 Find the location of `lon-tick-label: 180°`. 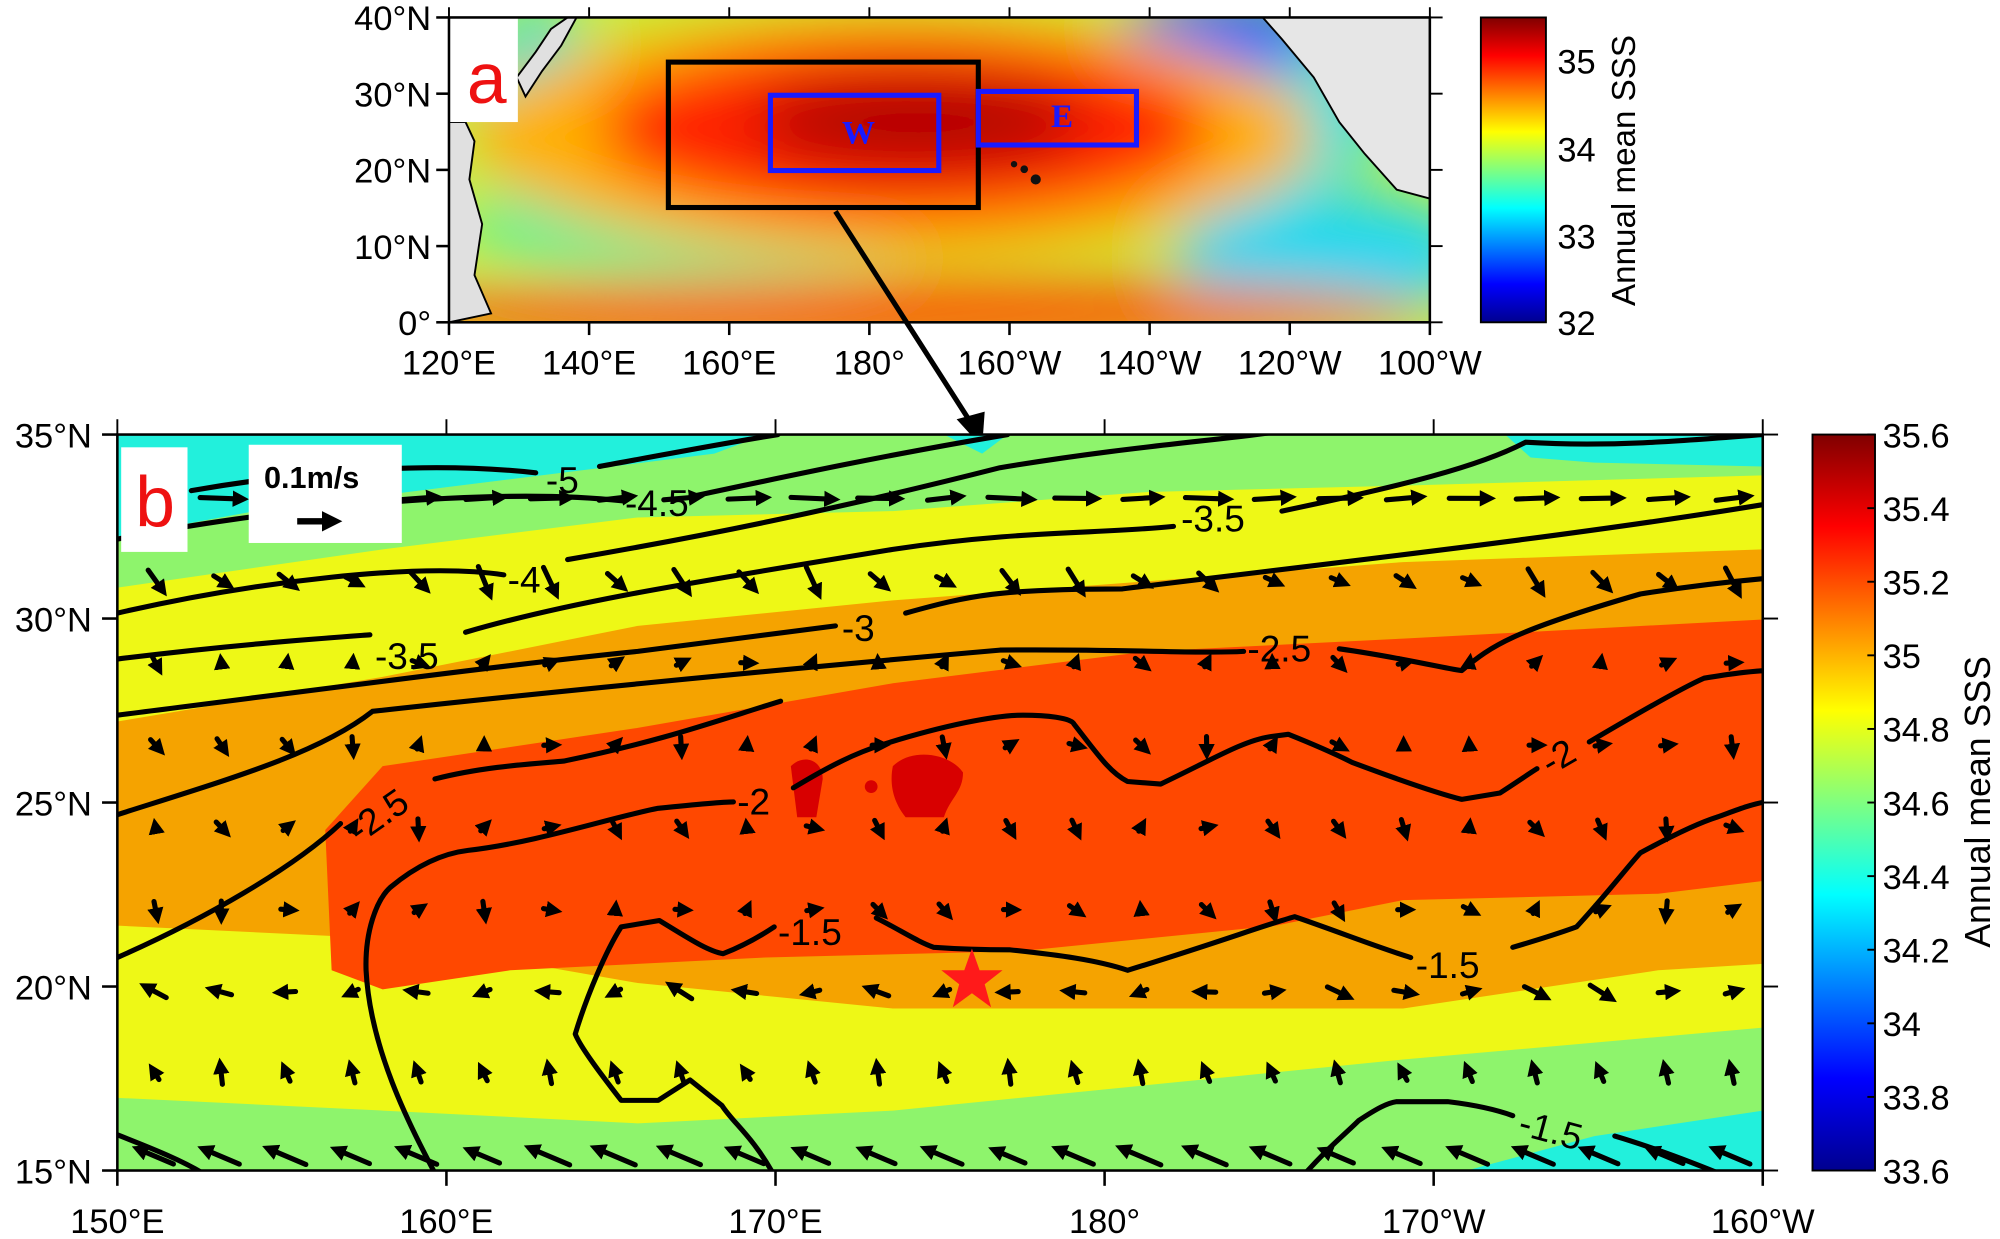

lon-tick-label: 180° is located at coordinates (869, 364).